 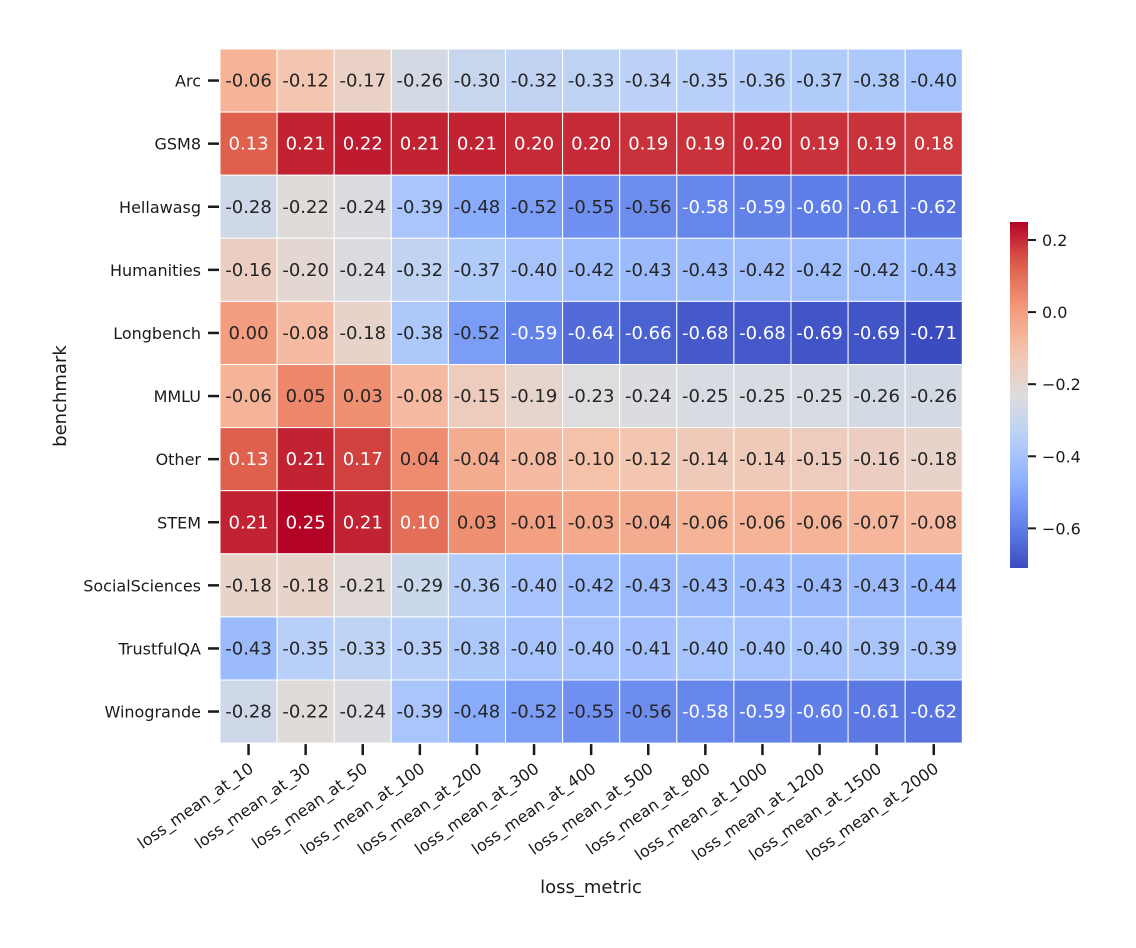 What do you see at coordinates (1045, 395) in the screenshot?
I see `colorbar: 0.2 0.0 −0.2 −0.4 −0.6` at bounding box center [1045, 395].